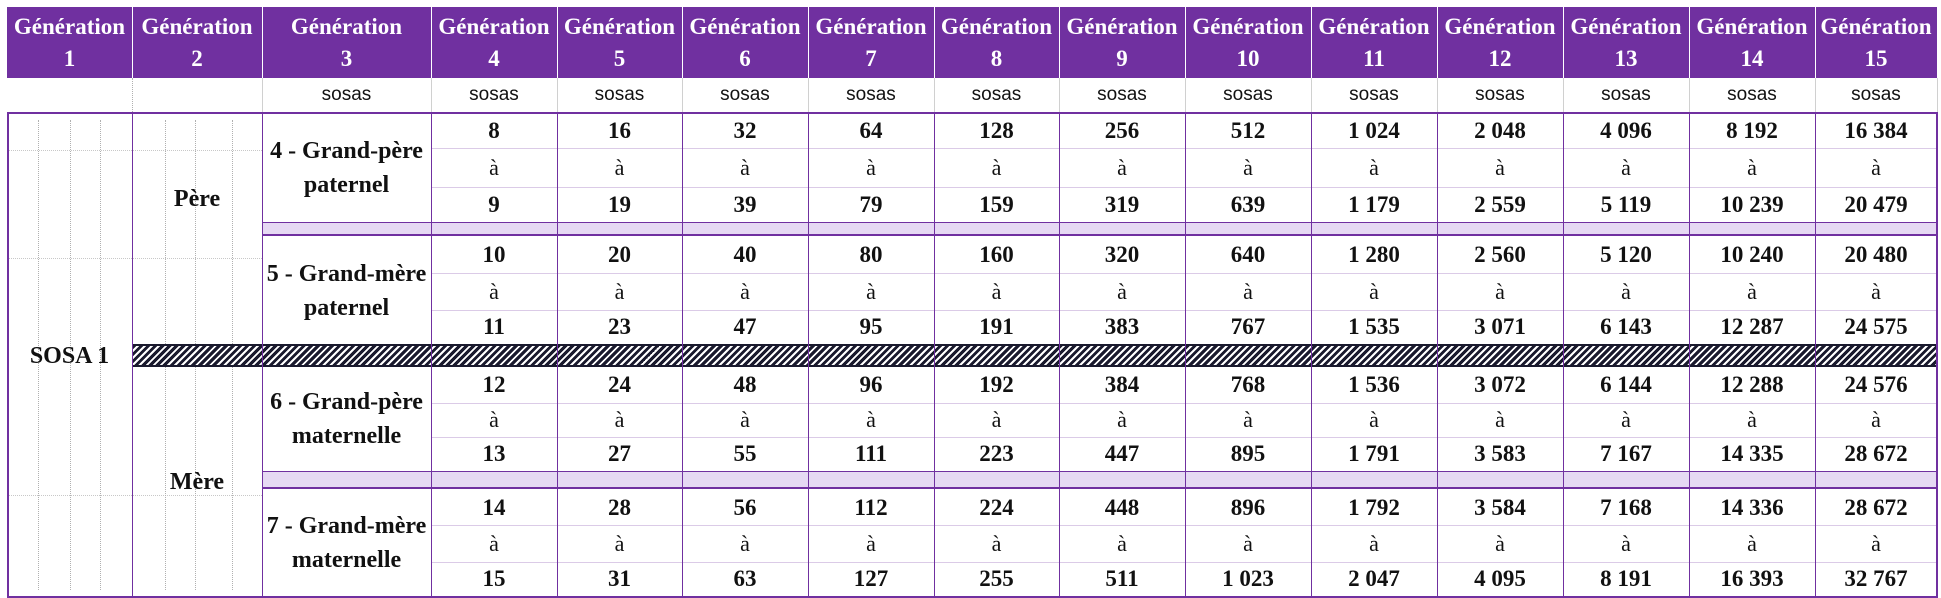 This screenshot has height=598, width=1941. I want to click on sosa-range-start-value: 8 192, so click(1752, 130).